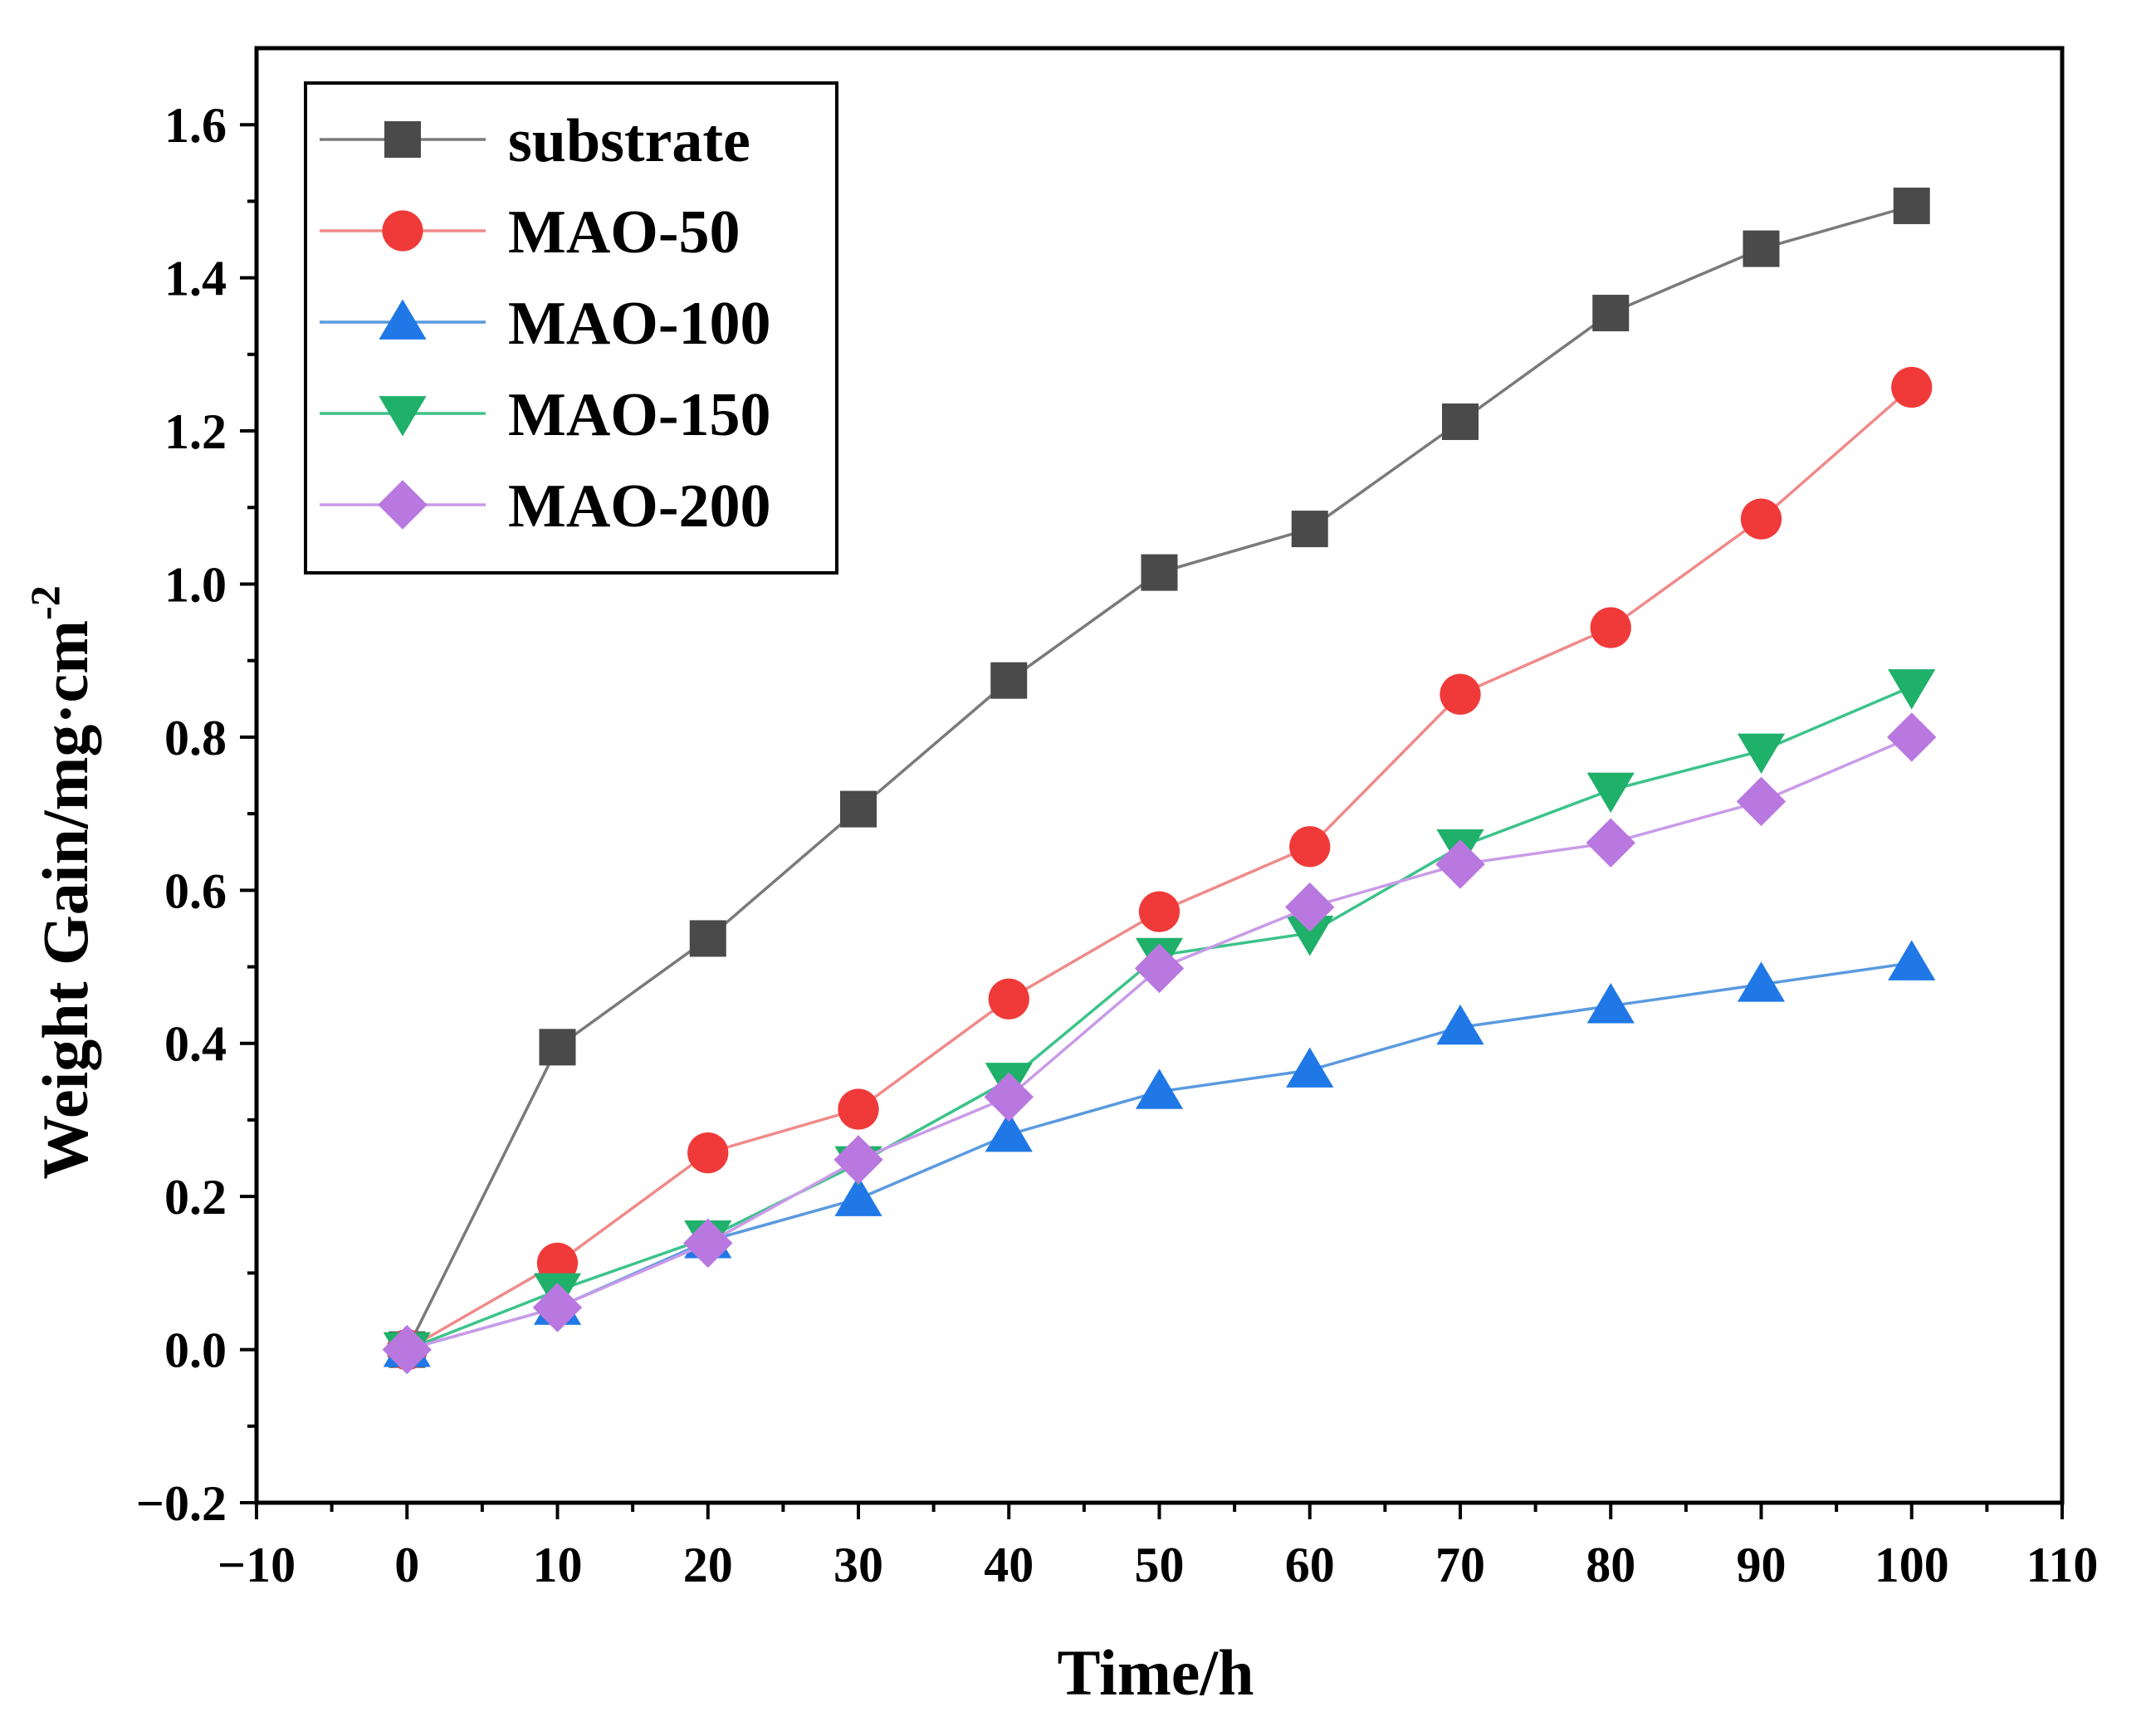 The height and width of the screenshot is (1736, 2141). I want to click on x-tick-label: 0, so click(406, 1565).